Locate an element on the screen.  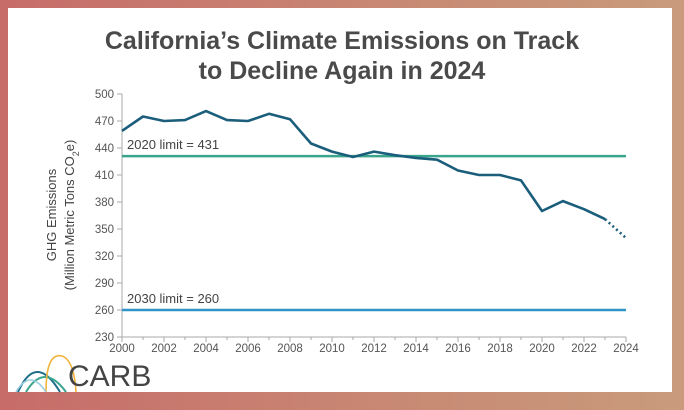
title-line-1: California’s Climate Emissions on Track is located at coordinates (342, 41).